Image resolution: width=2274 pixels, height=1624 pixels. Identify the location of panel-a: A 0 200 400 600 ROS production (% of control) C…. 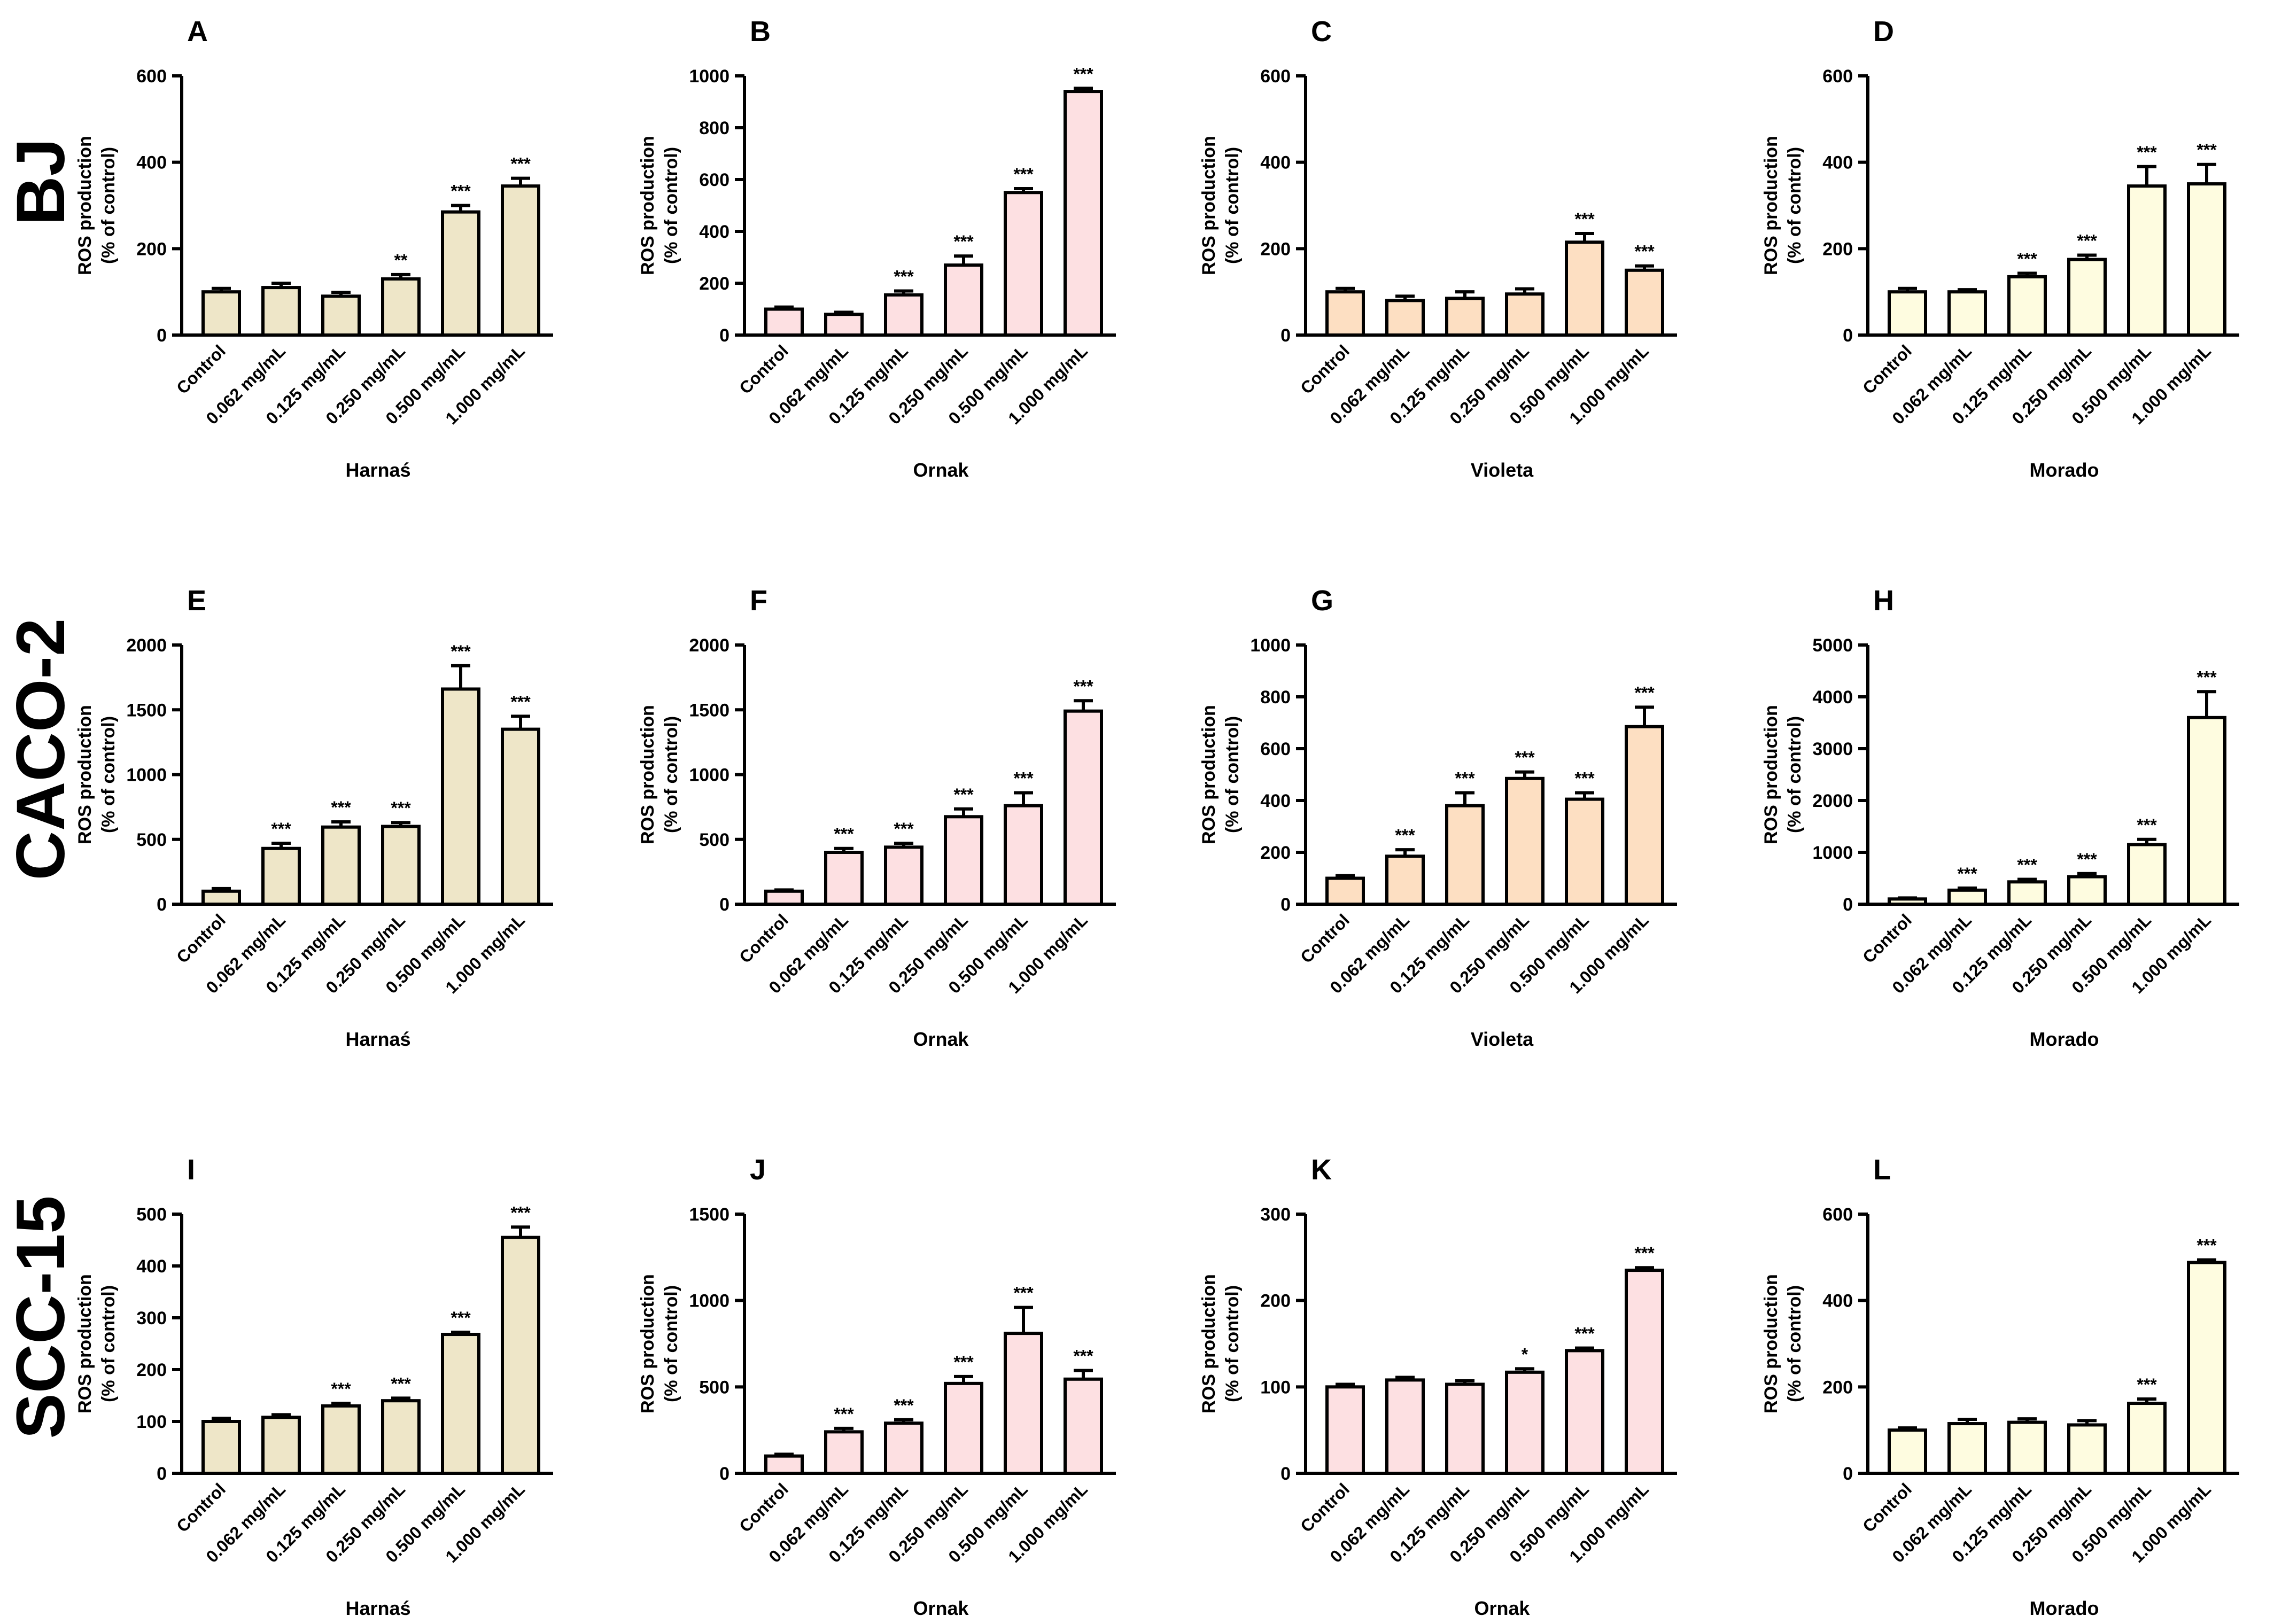
(314, 248).